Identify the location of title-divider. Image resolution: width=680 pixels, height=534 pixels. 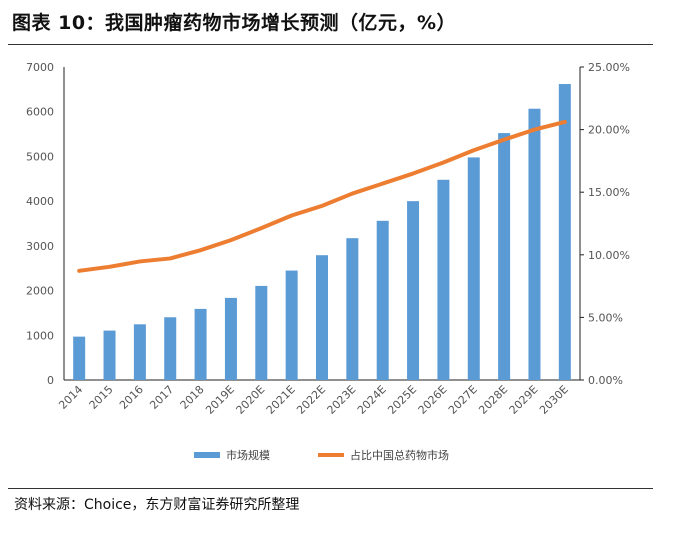
(330, 44).